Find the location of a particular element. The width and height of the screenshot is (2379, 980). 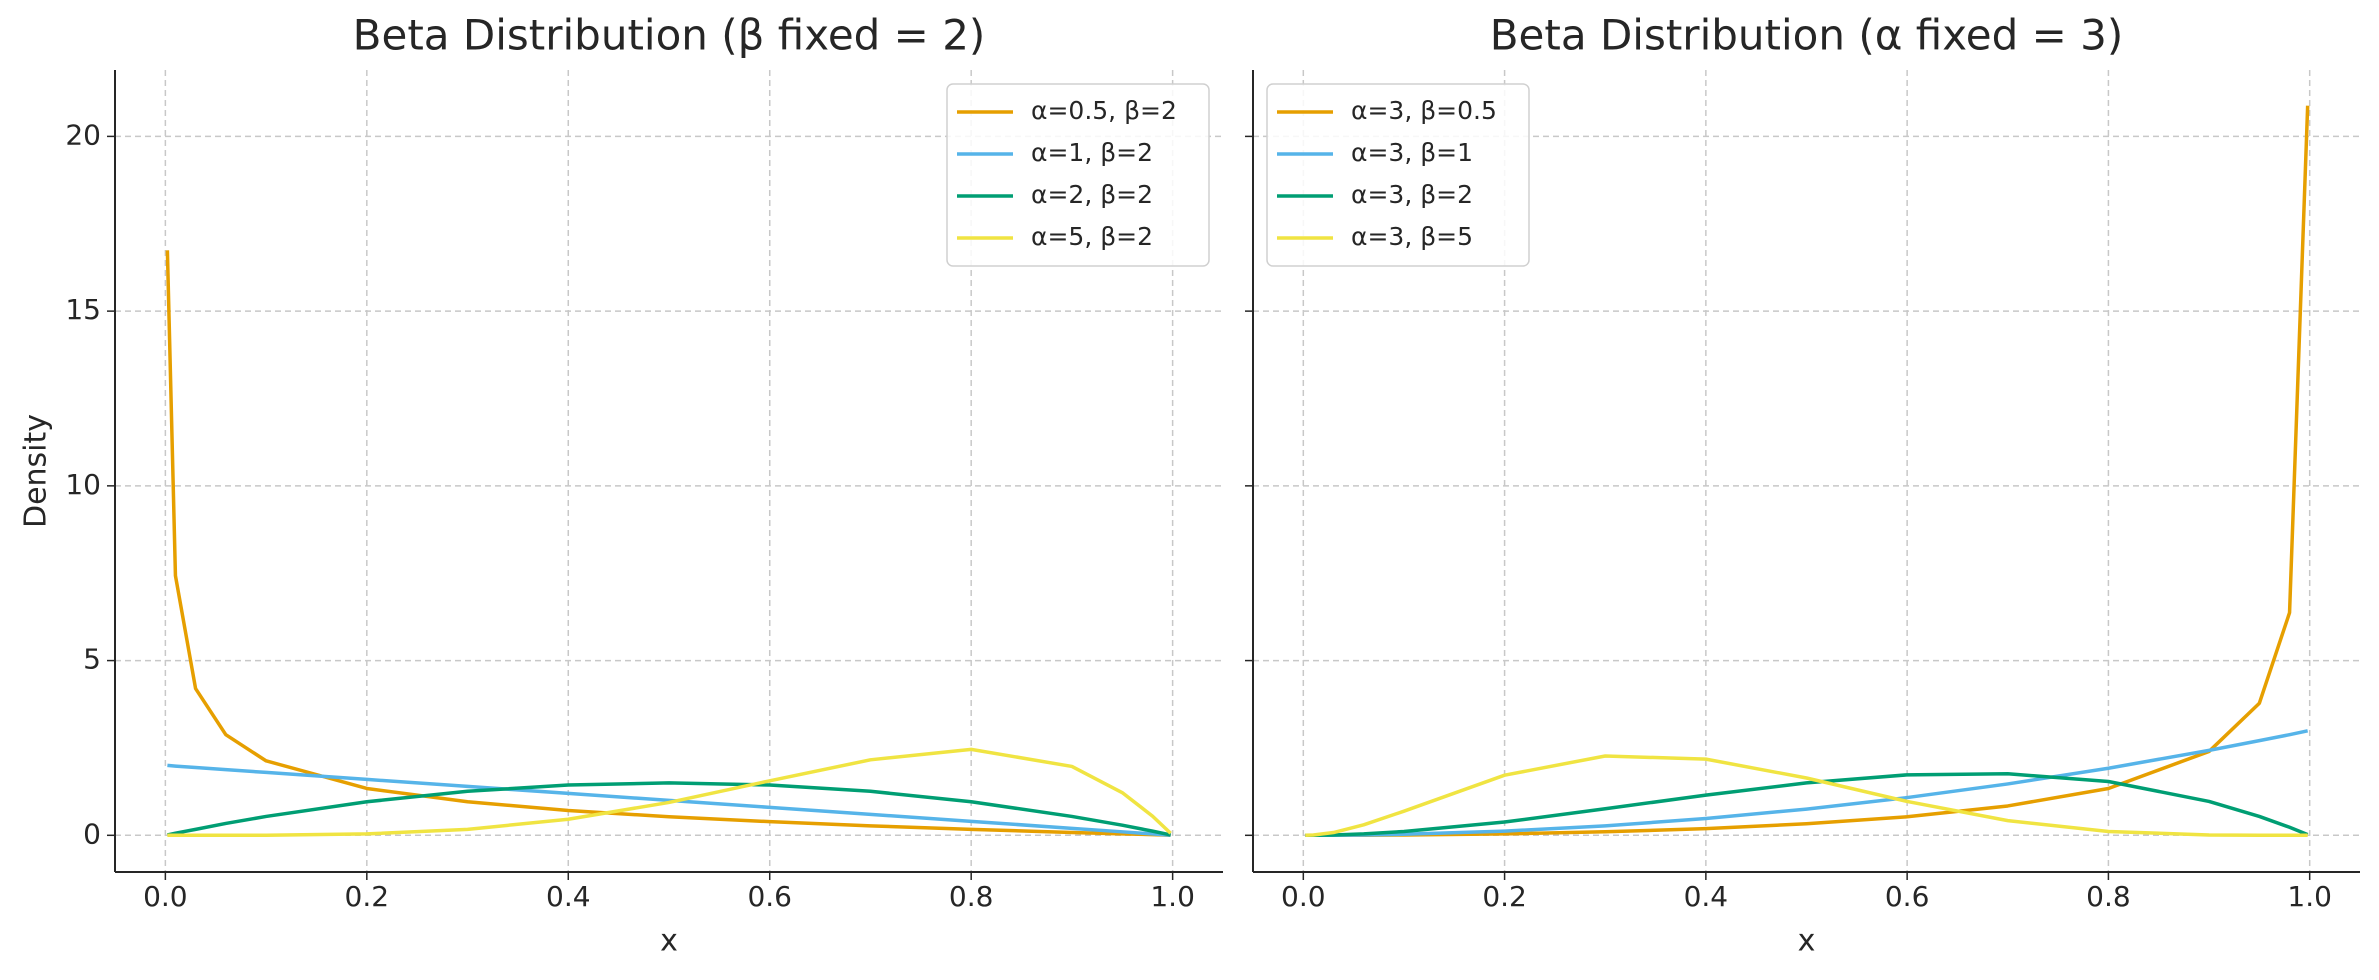

legend-label: α=5, β=2 is located at coordinates (1092, 236).